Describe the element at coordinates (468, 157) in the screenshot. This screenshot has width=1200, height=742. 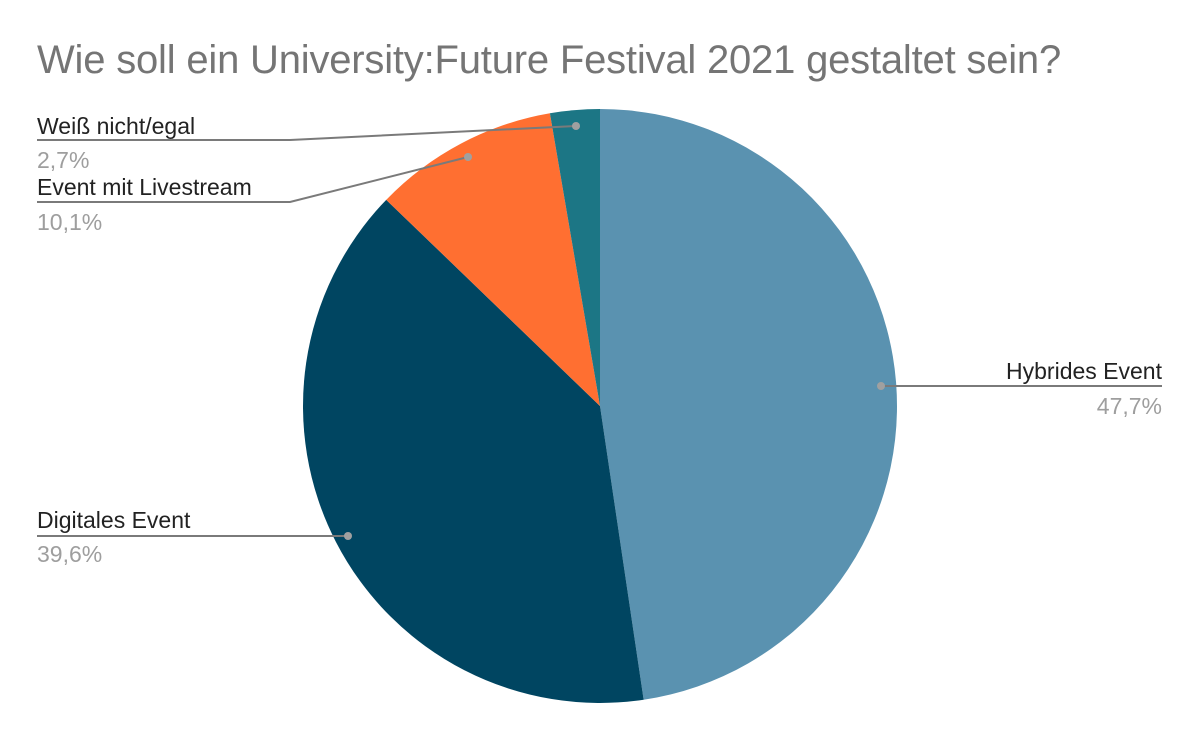
I see `leader-event-mit-livestream-dot` at that location.